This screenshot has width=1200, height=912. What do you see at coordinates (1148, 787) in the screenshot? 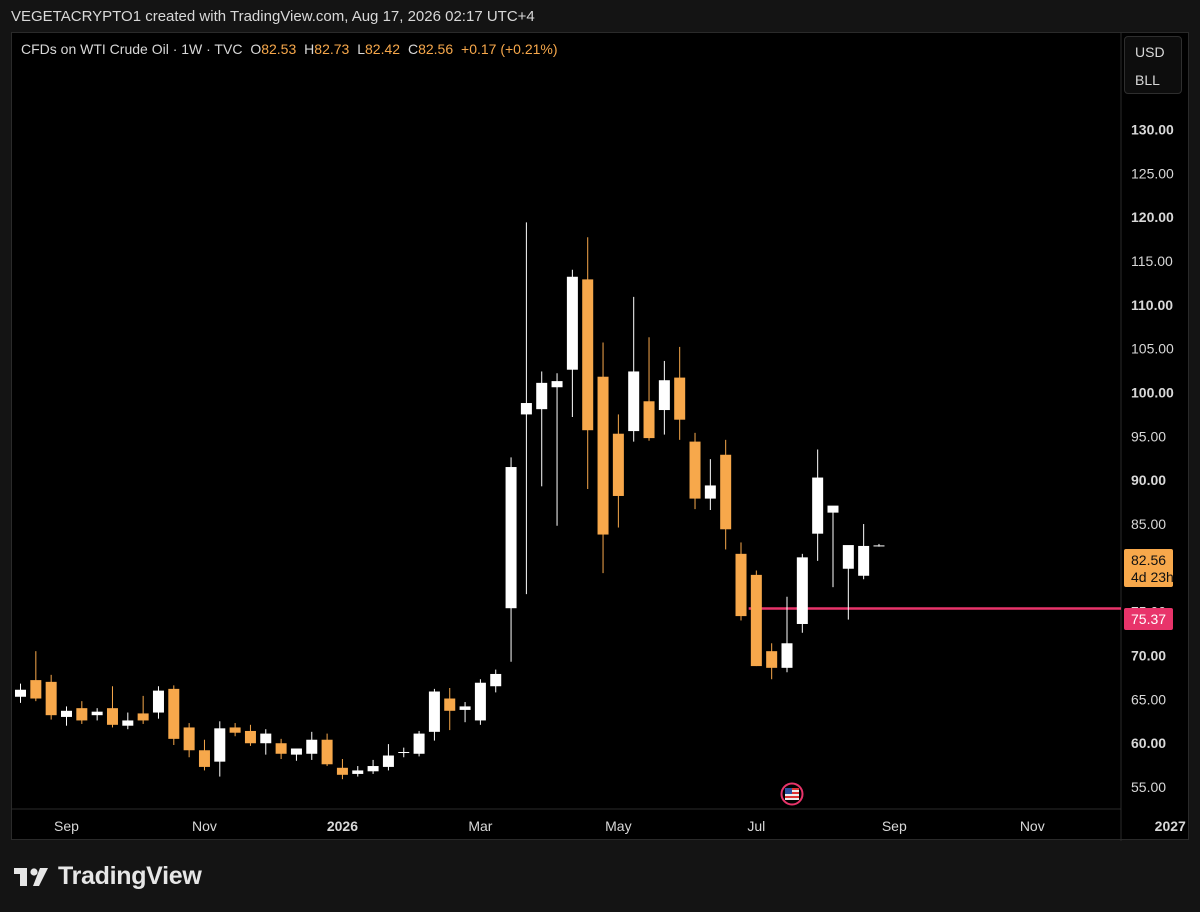
I see `price-tick-label: 55.00` at bounding box center [1148, 787].